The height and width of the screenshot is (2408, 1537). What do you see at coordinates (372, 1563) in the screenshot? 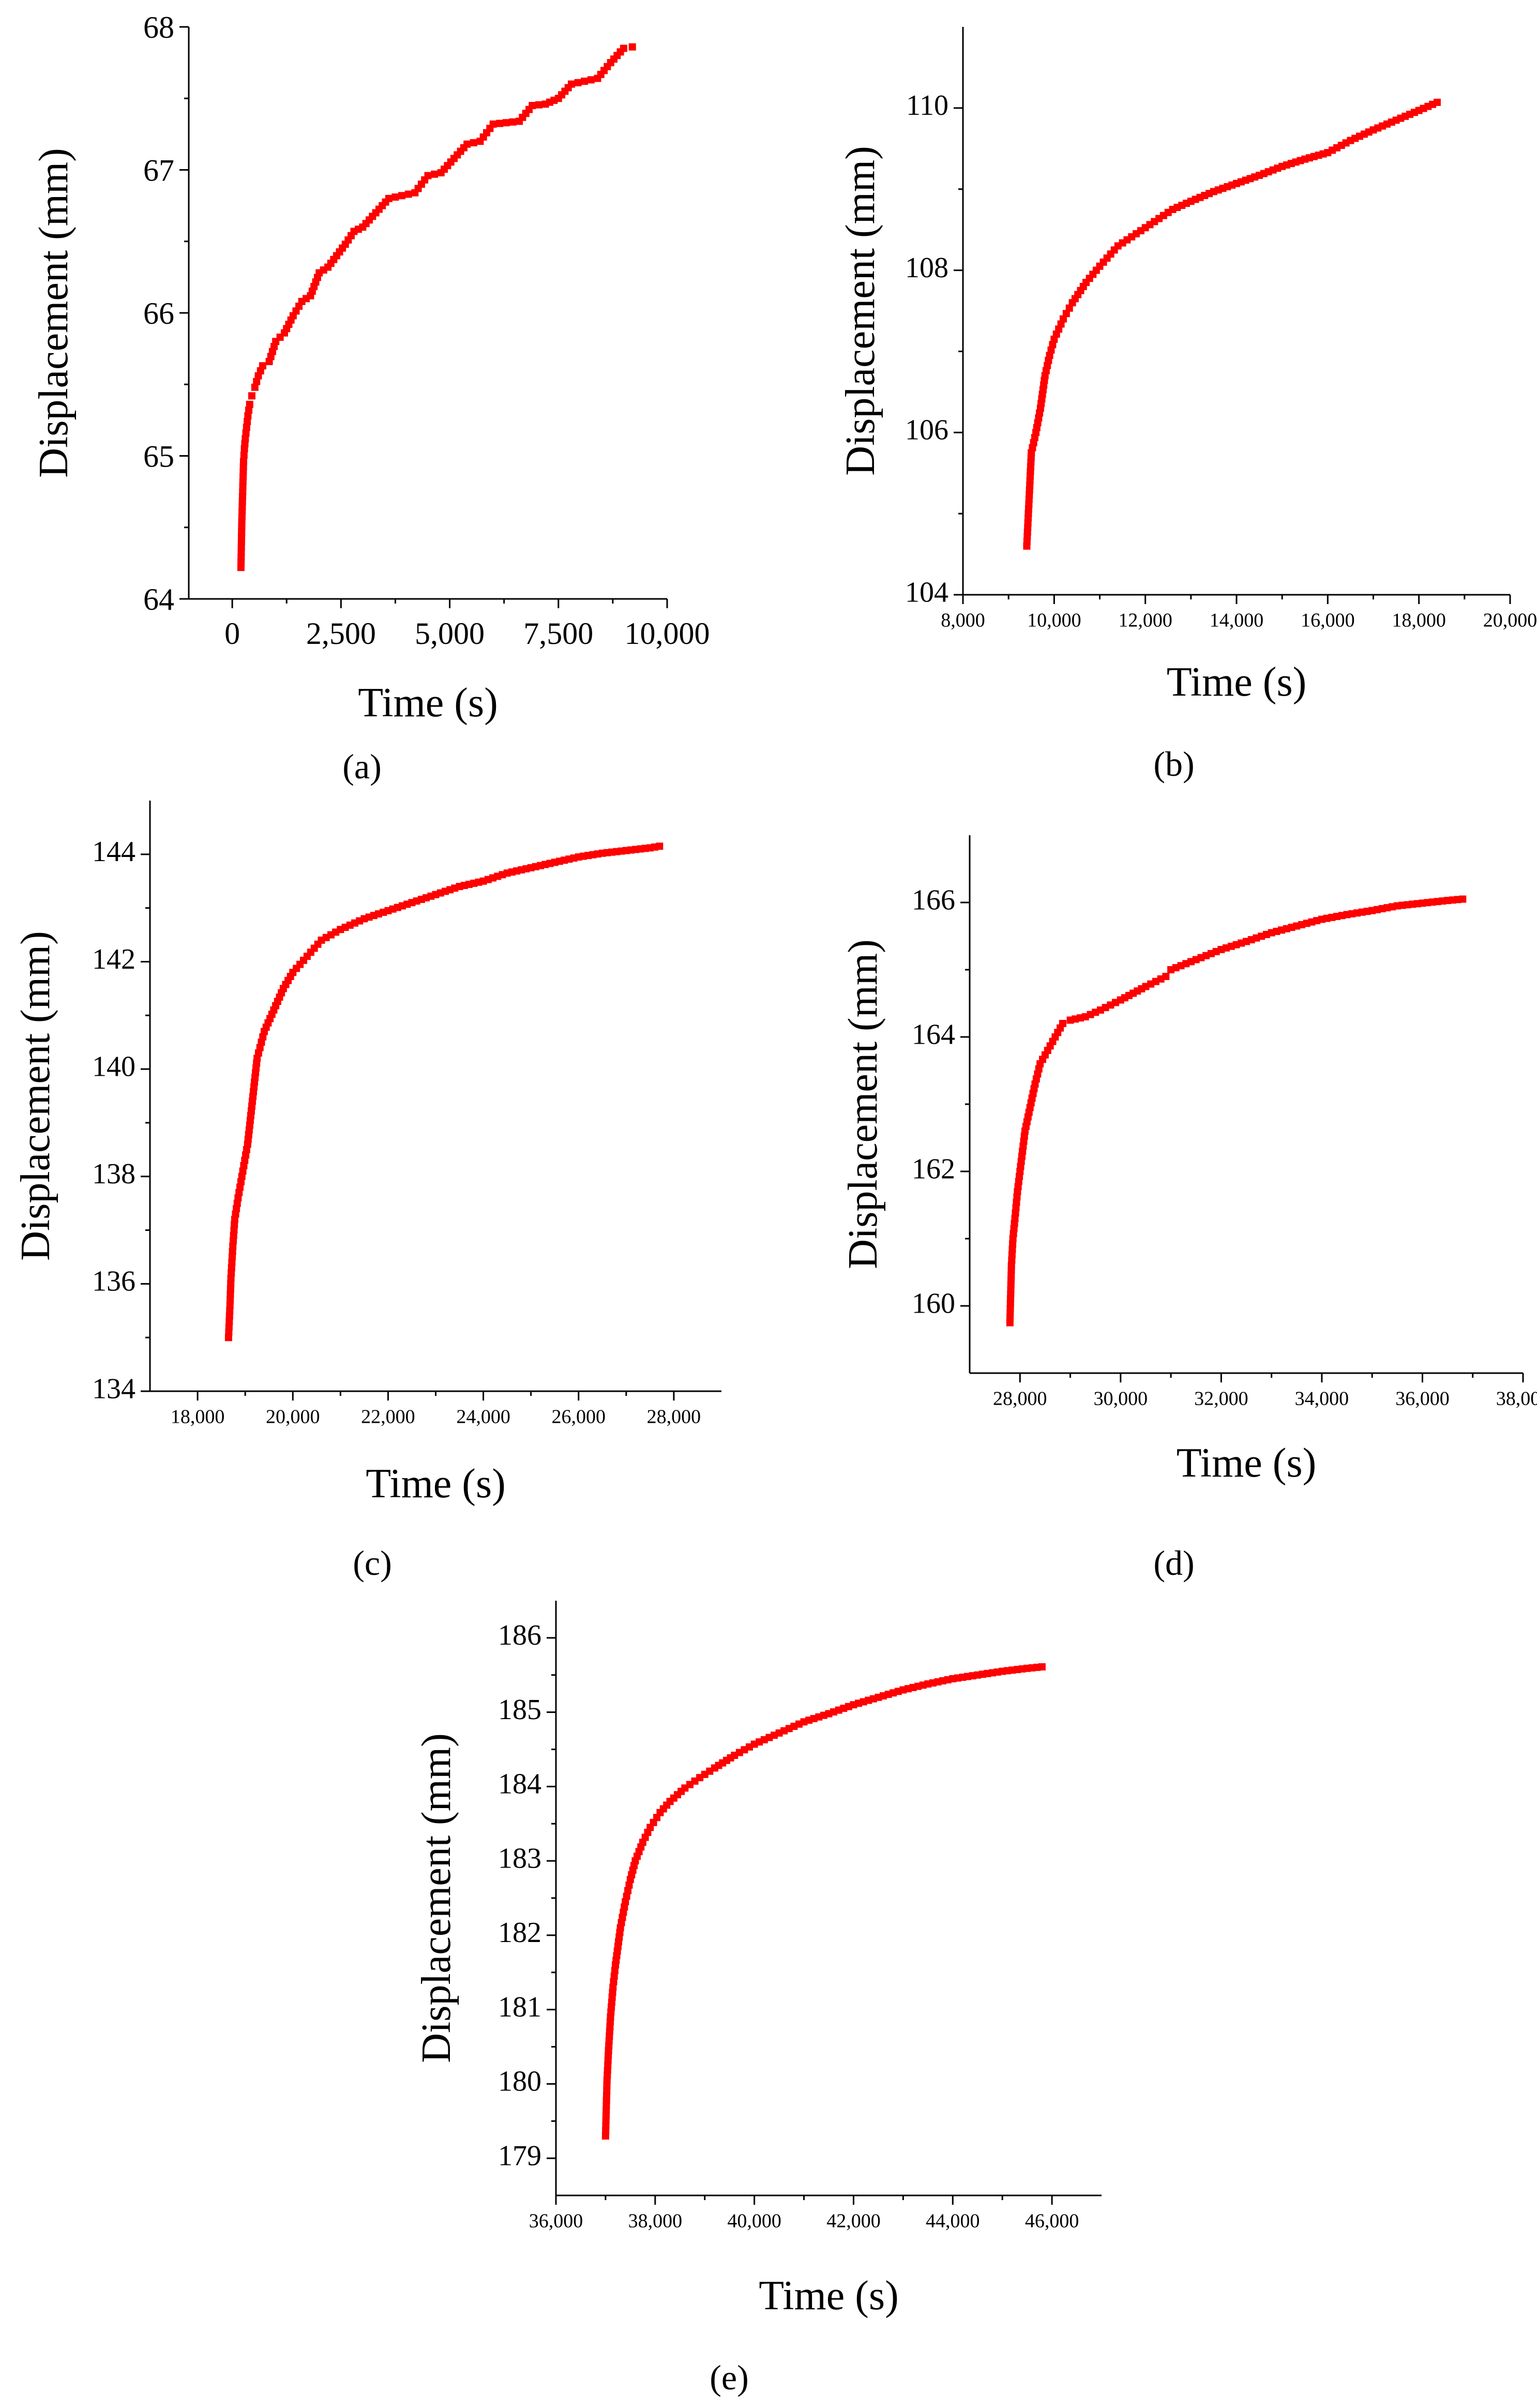
I see `panel-label: (c)` at bounding box center [372, 1563].